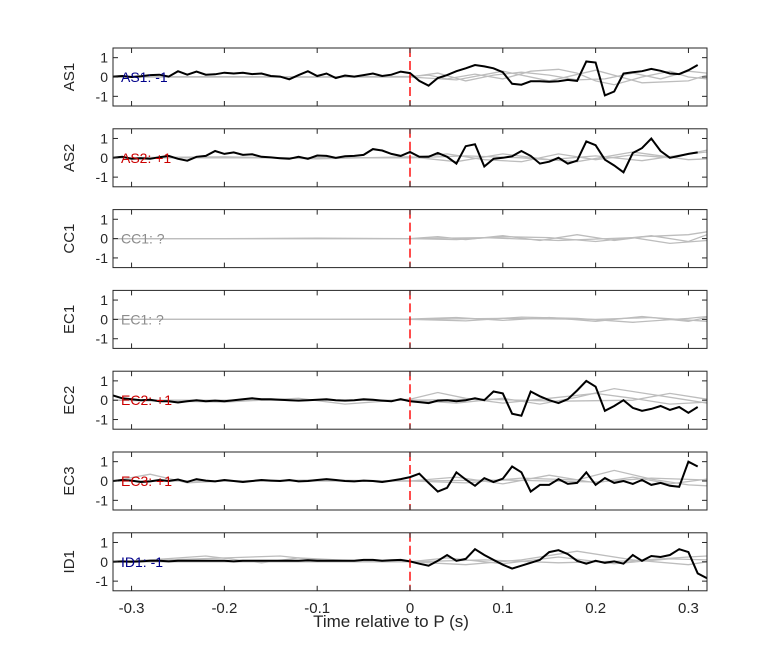 The width and height of the screenshot is (782, 657). What do you see at coordinates (146, 400) in the screenshot?
I see `station-polarity-label: EC2: +1` at bounding box center [146, 400].